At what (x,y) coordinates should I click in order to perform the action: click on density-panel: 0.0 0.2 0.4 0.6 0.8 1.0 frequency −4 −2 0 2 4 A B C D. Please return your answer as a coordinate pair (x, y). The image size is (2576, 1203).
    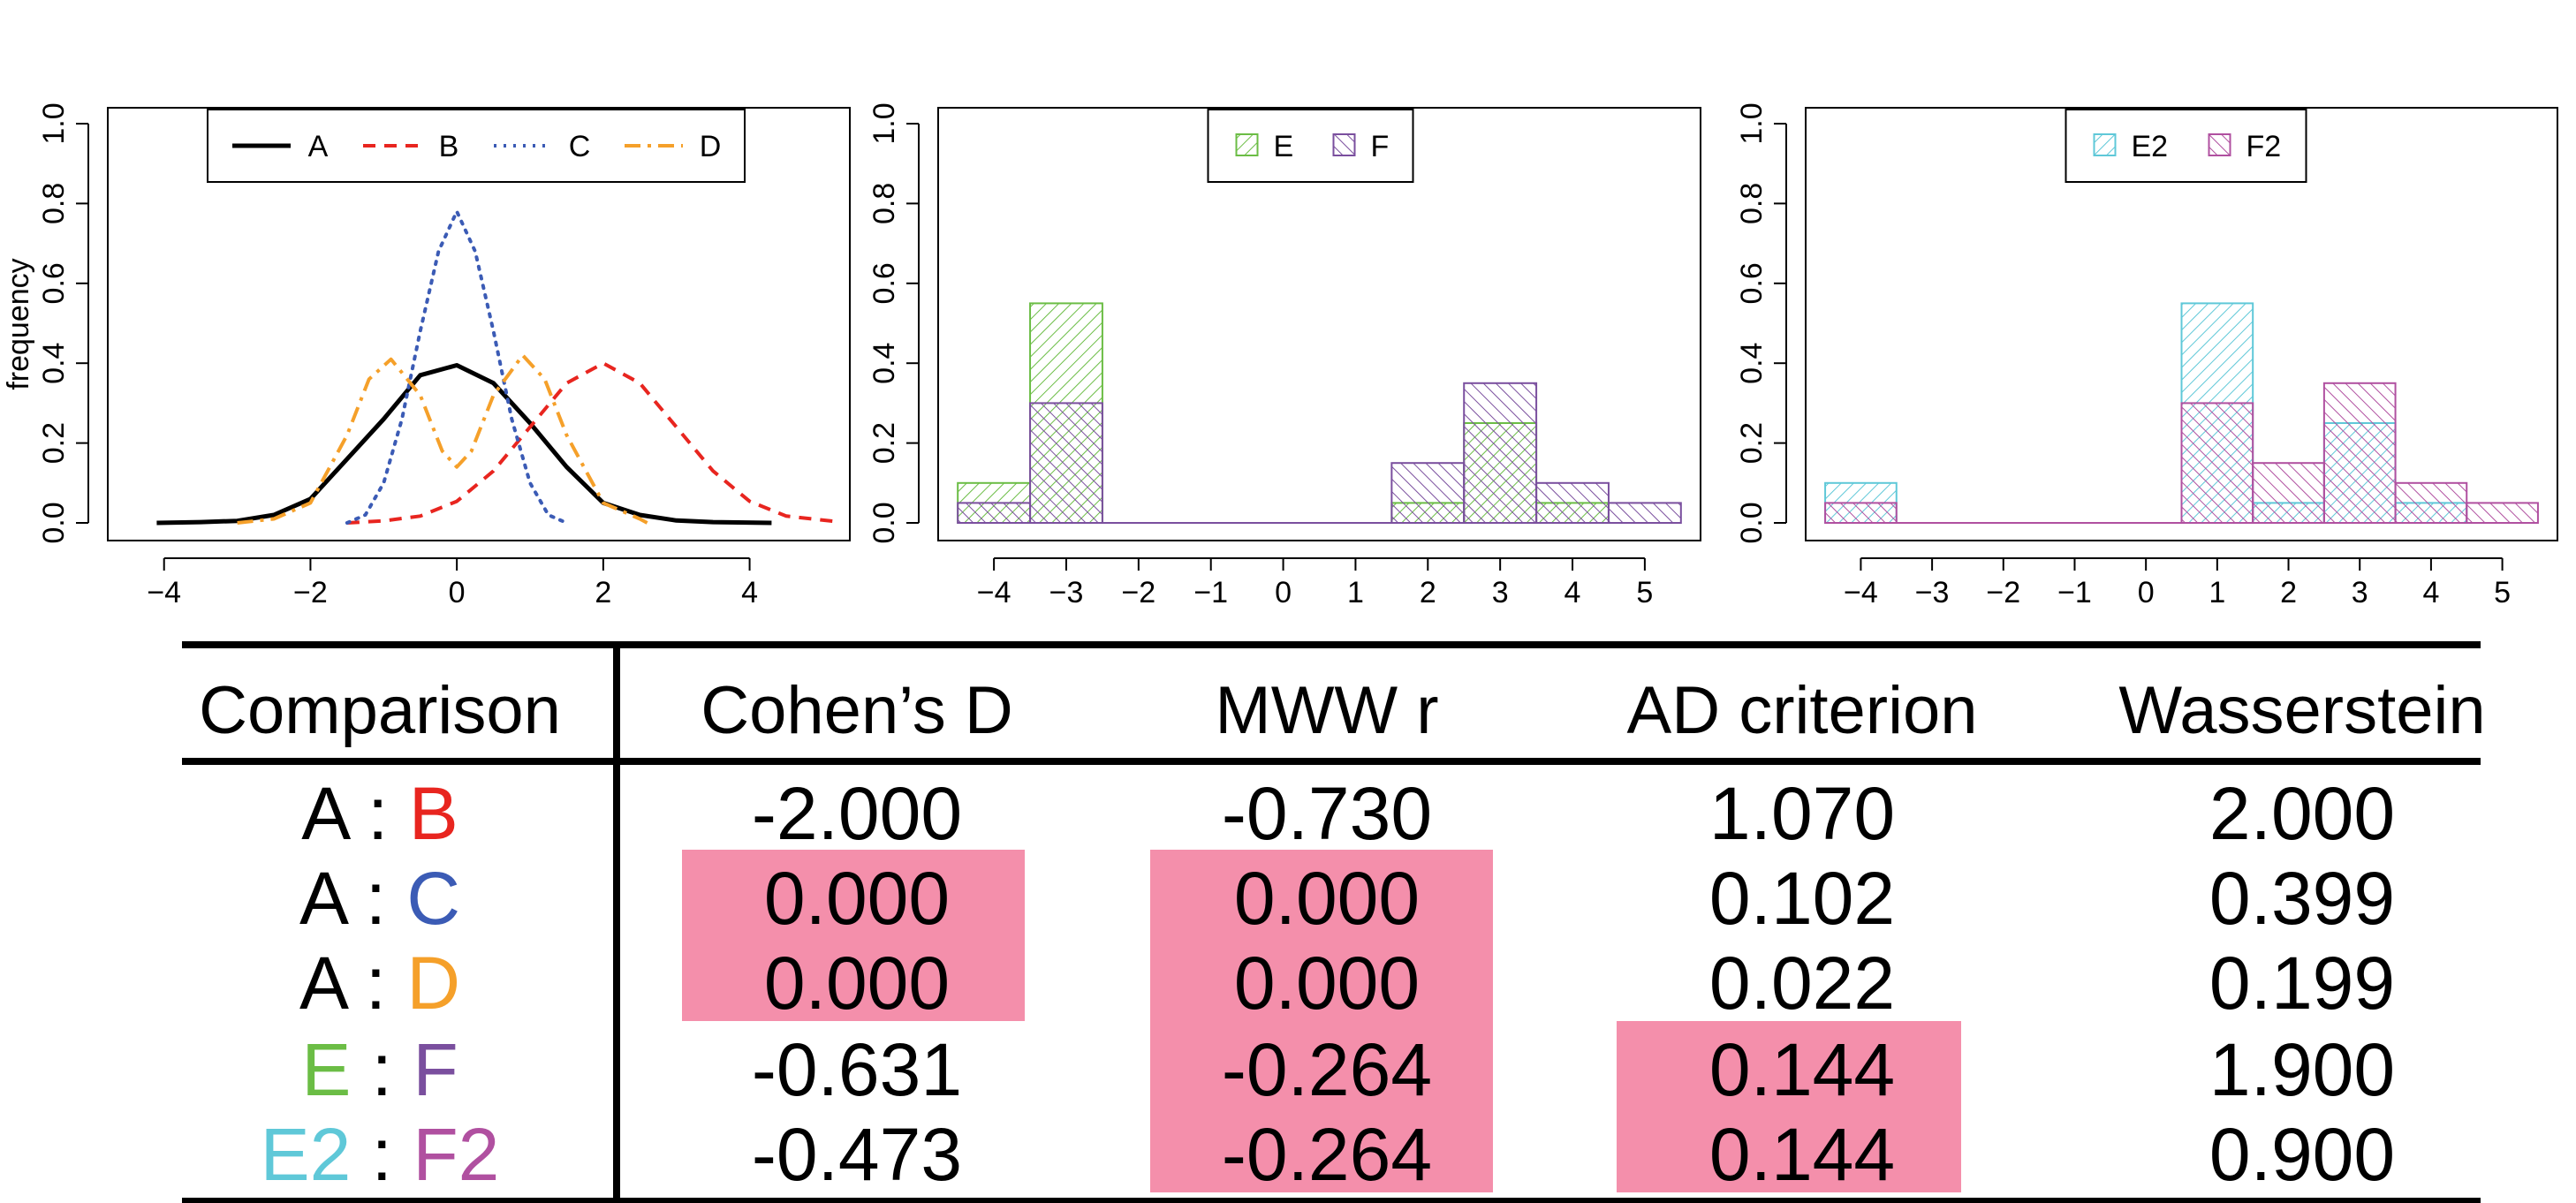
    Looking at the image, I should click on (427, 356).